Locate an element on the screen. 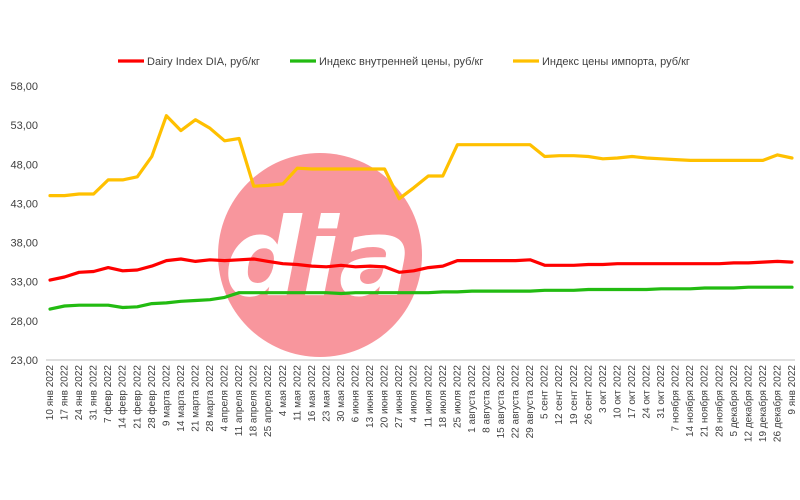 Image resolution: width=800 pixels, height=500 pixels. x-tick-label: 5 декабря 2022 is located at coordinates (734, 401).